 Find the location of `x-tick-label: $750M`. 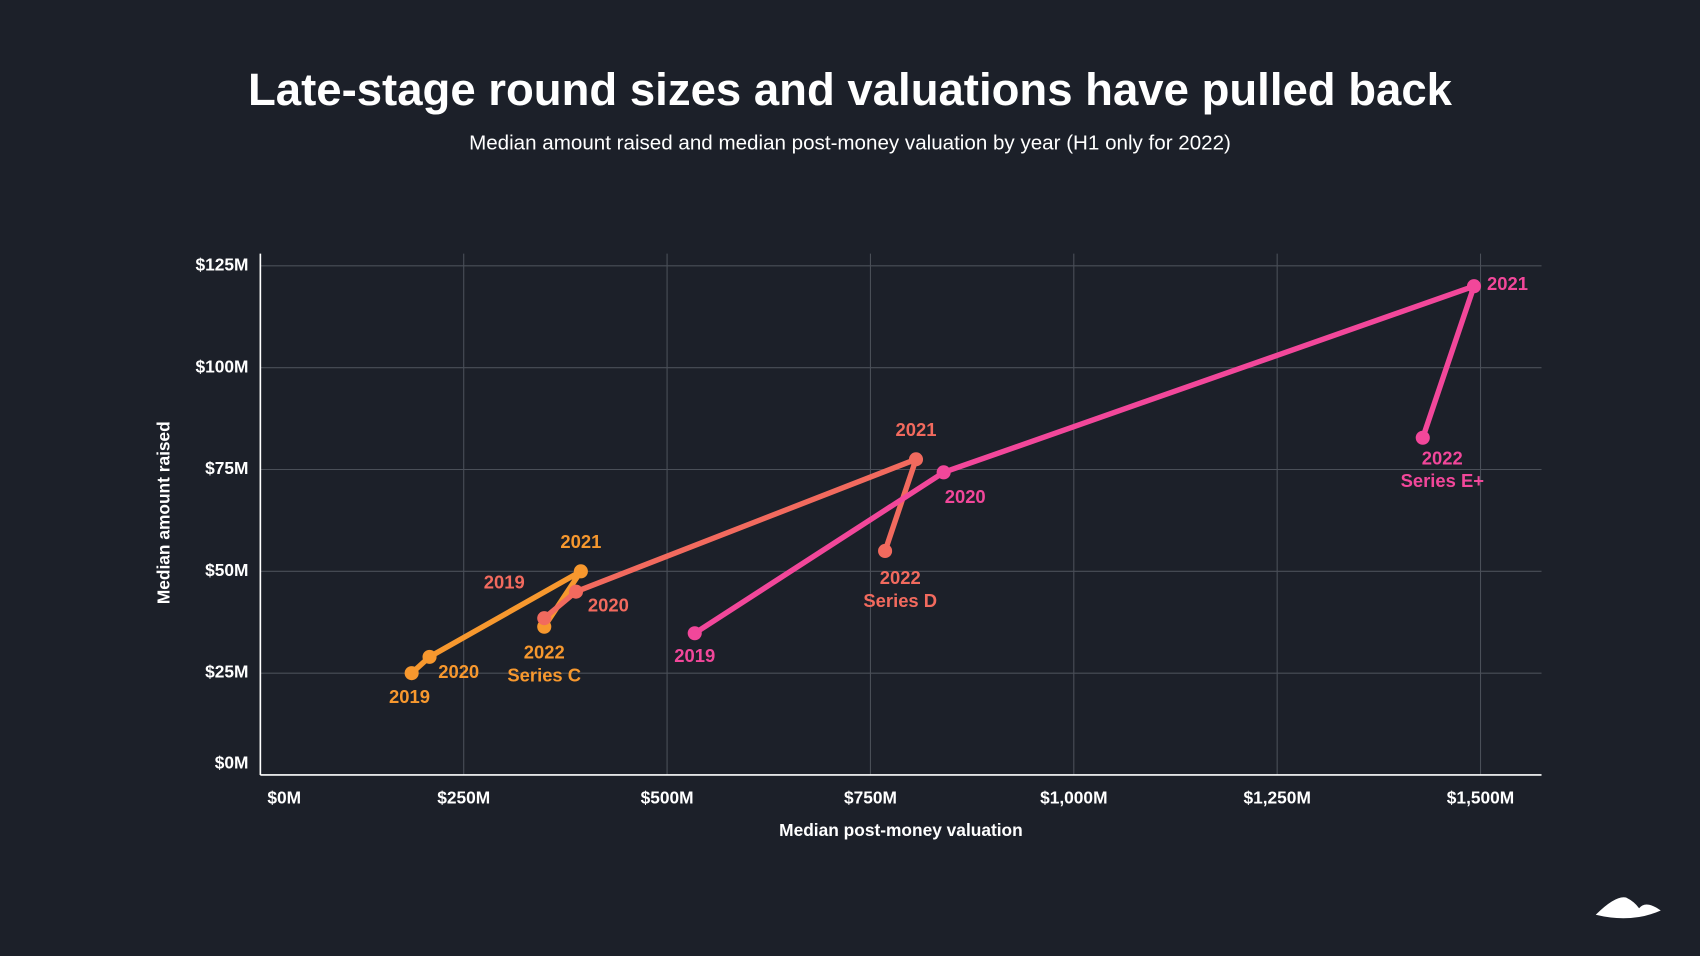

x-tick-label: $750M is located at coordinates (870, 797).